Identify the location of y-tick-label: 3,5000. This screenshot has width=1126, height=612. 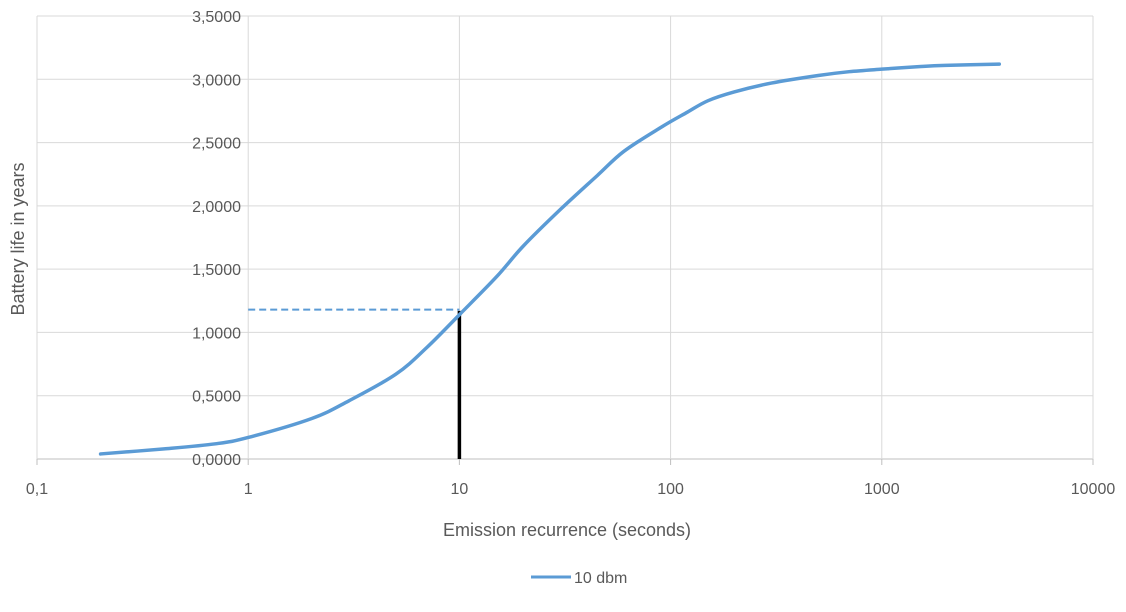
(216, 17).